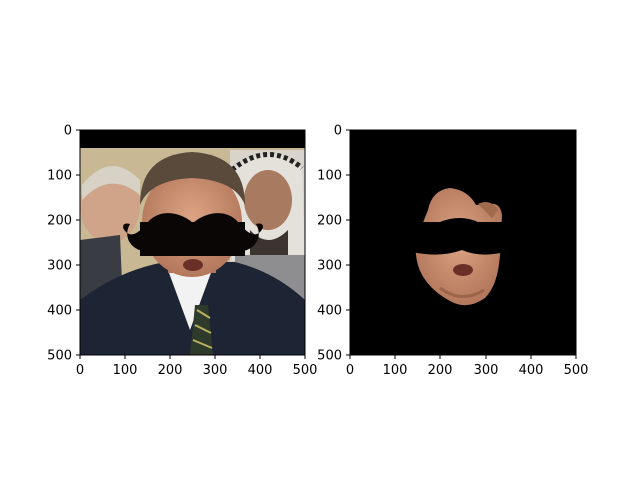 The width and height of the screenshot is (640, 480). What do you see at coordinates (486, 370) in the screenshot?
I see `right-x-tick: 300` at bounding box center [486, 370].